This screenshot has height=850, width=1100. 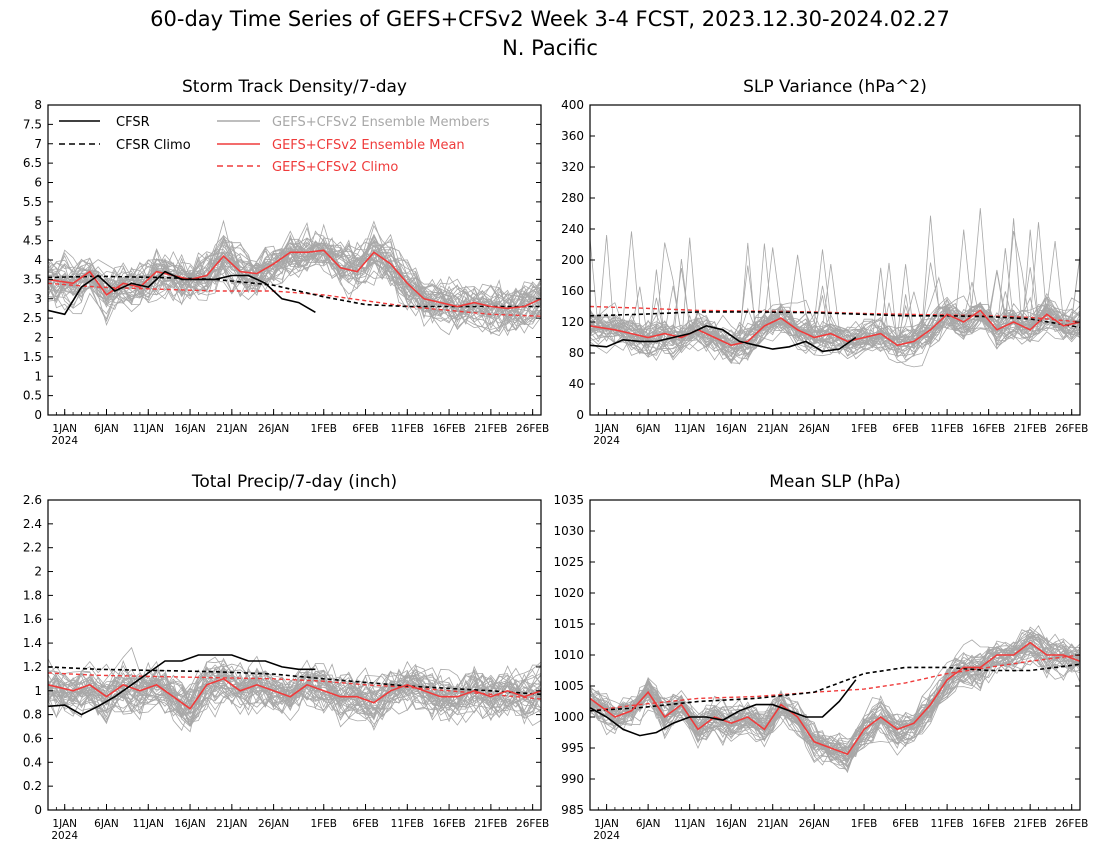 What do you see at coordinates (568, 531) in the screenshot?
I see `y-tick-label: 1030` at bounding box center [568, 531].